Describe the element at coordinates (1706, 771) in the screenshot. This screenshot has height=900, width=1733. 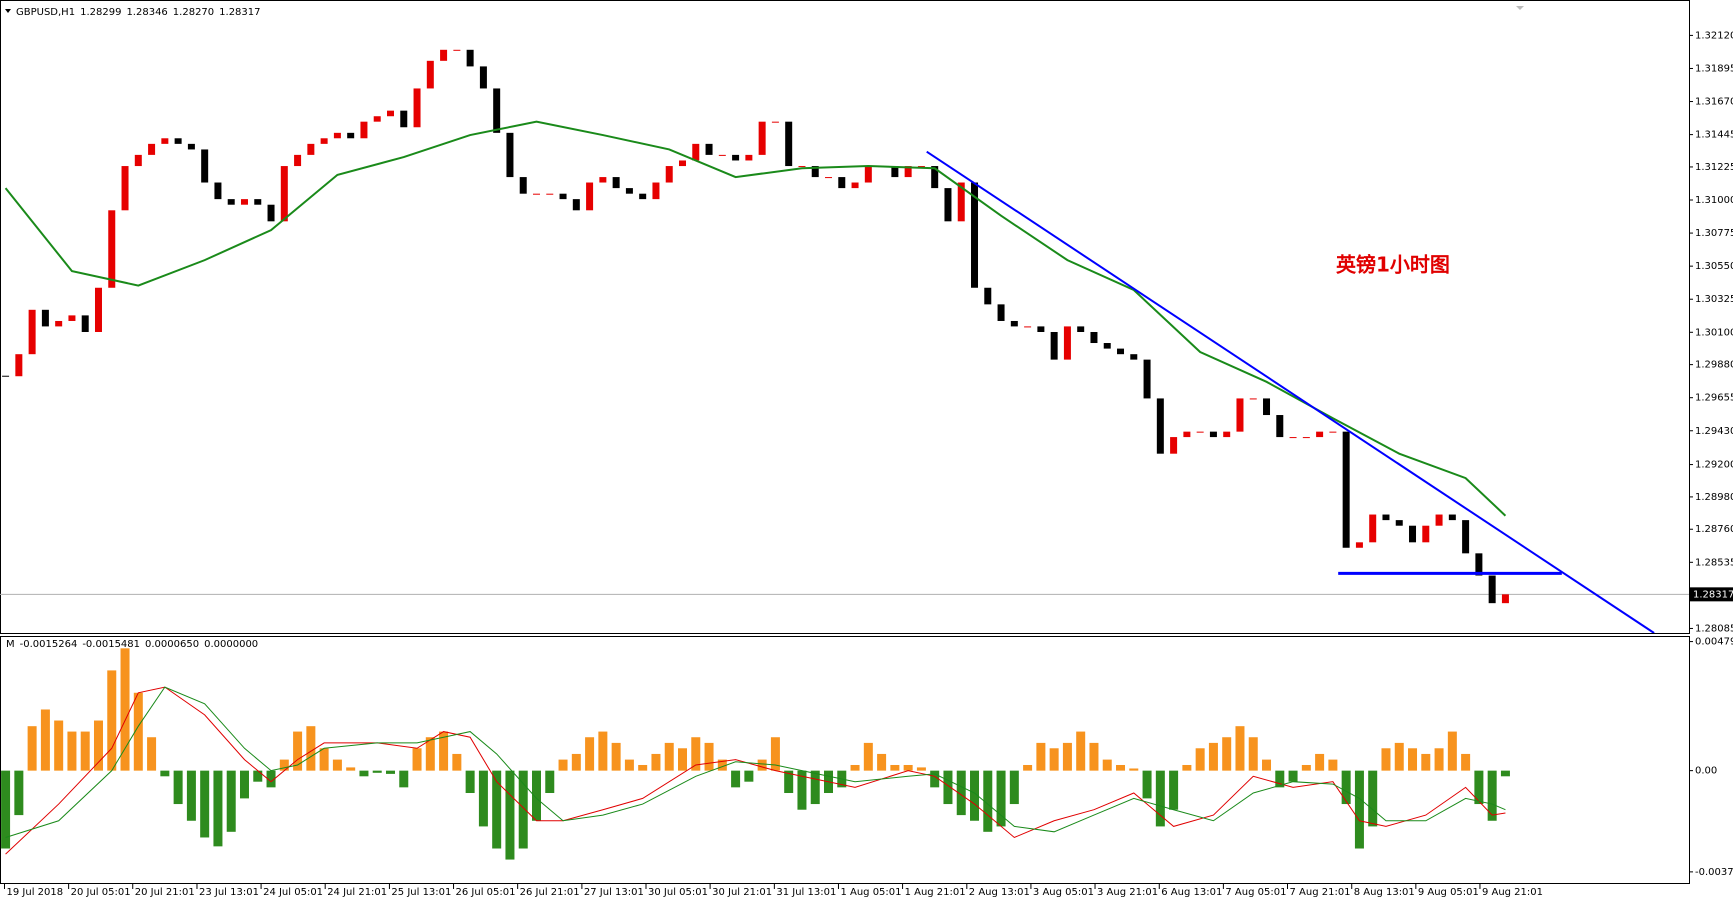
I see `y-tick-label: 0.00` at that location.